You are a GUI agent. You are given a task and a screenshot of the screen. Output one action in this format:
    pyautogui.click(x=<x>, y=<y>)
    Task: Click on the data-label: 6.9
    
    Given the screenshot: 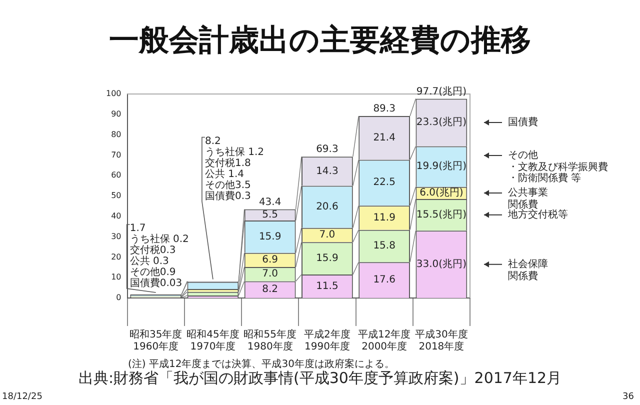 What is the action you would take?
    pyautogui.click(x=270, y=260)
    